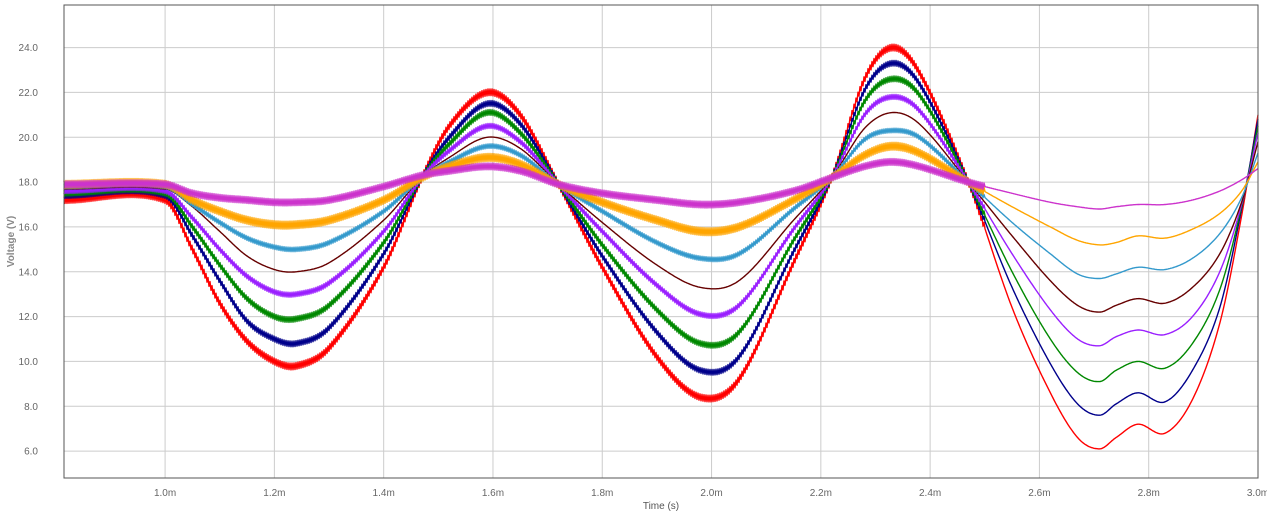 The height and width of the screenshot is (517, 1267). Describe the element at coordinates (29, 362) in the screenshot. I see `y-tick-label: 10.0` at that location.